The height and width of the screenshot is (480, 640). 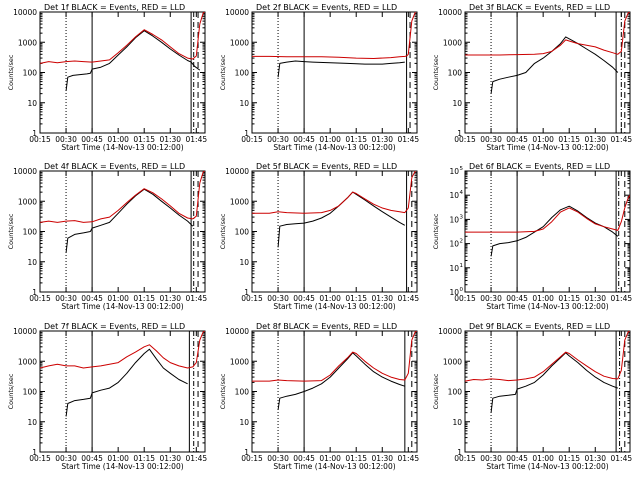 What do you see at coordinates (114, 7) in the screenshot?
I see `panel-title: Det 1f BLACK = Events, RED = LLD` at bounding box center [114, 7].